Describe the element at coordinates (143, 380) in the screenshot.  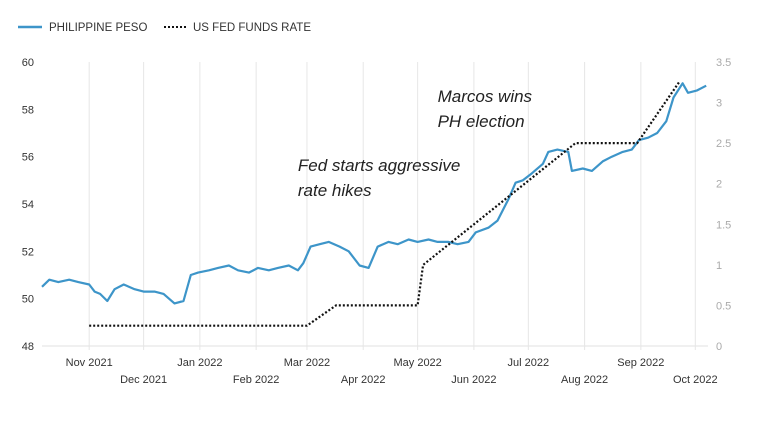
I see `x-tick-label: Dec 2021` at that location.